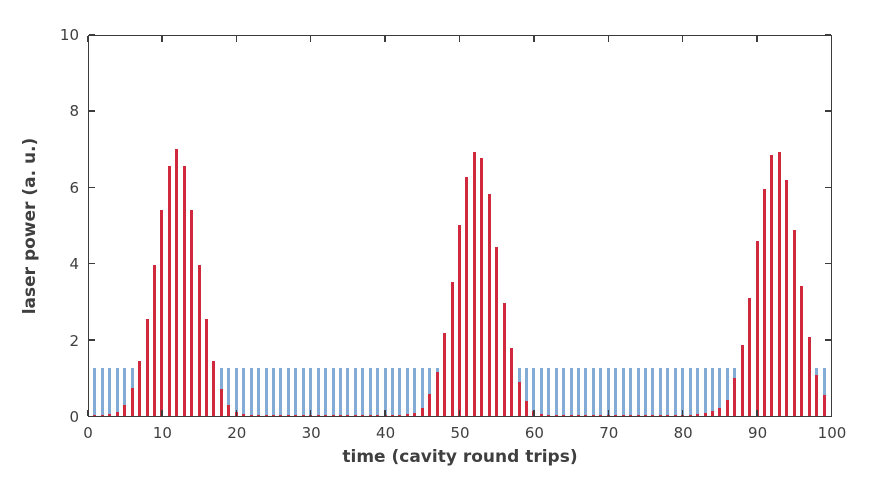  Describe the element at coordinates (74, 187) in the screenshot. I see `y-tick-label: 6` at that location.